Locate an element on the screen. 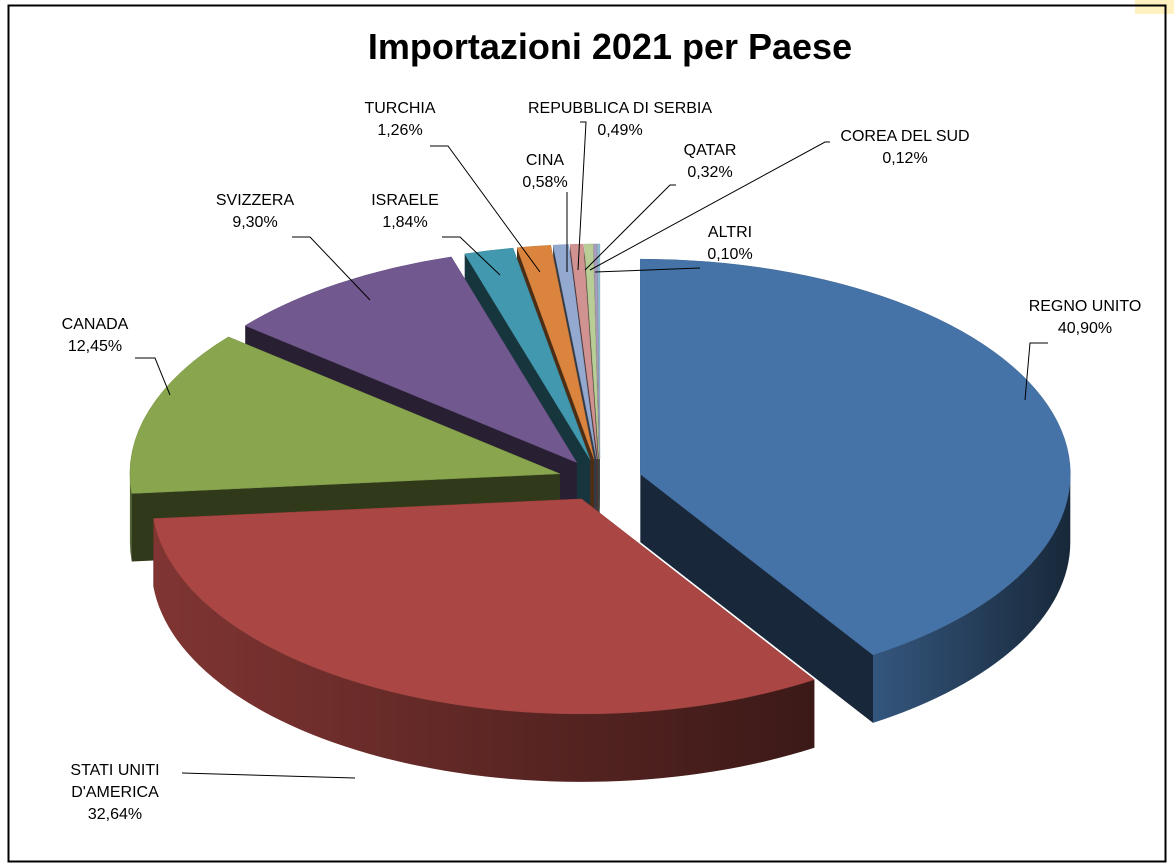 This screenshot has width=1174, height=864. slice-label: STATI UNITI D'AMERICA 32,64% is located at coordinates (115, 793).